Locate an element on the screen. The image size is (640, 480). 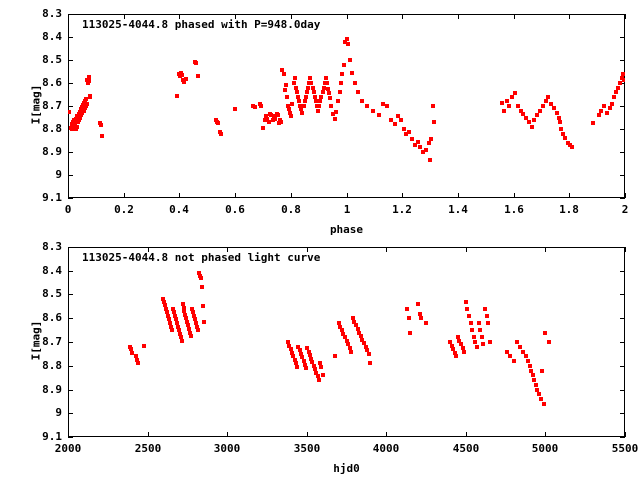
y-tick-label: 8.6 is located at coordinates (52, 82).